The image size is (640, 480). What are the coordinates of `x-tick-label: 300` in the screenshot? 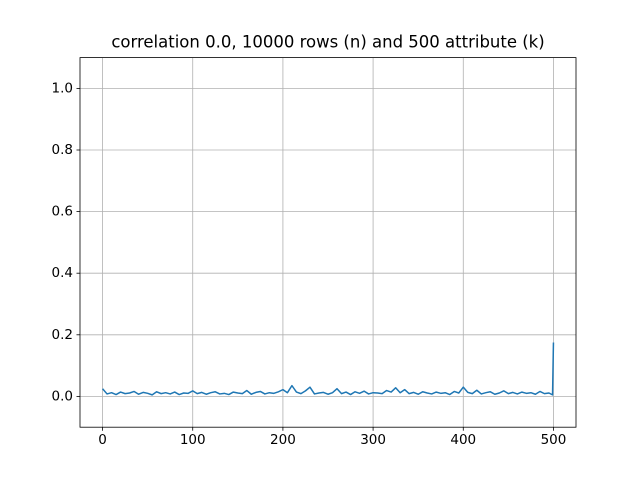 It's located at (373, 440).